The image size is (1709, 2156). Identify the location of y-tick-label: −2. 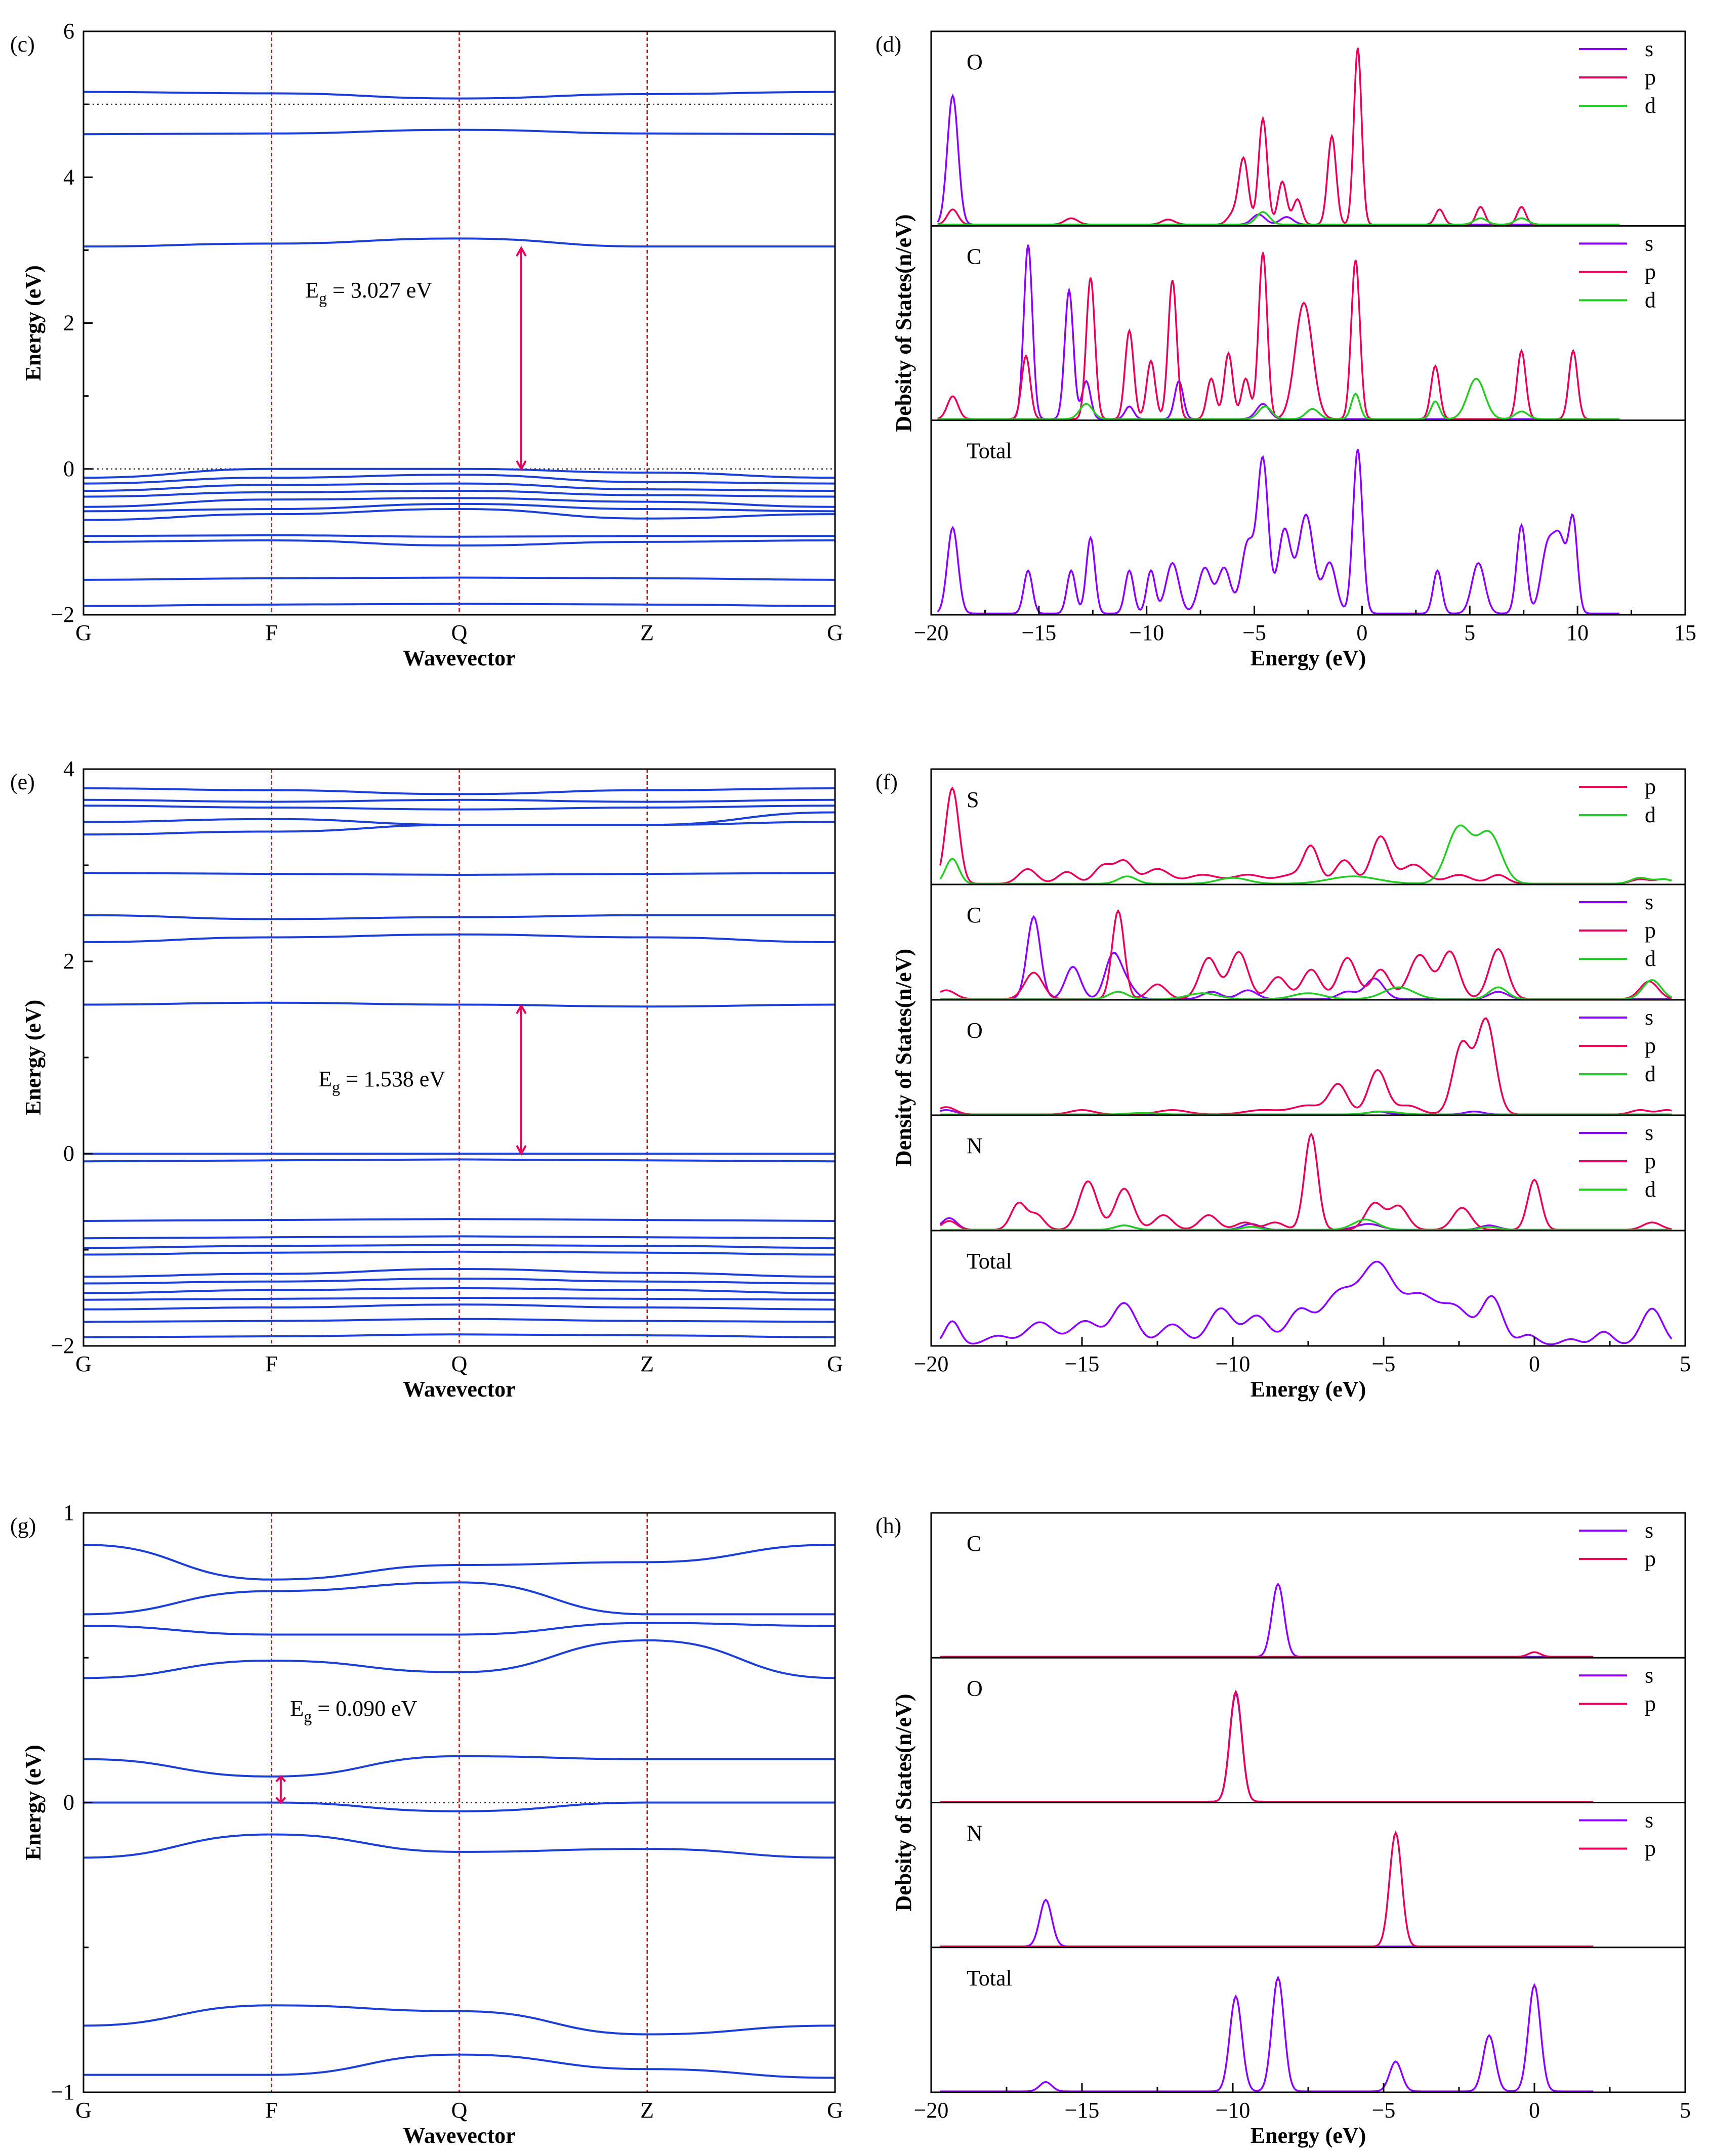
(63, 614).